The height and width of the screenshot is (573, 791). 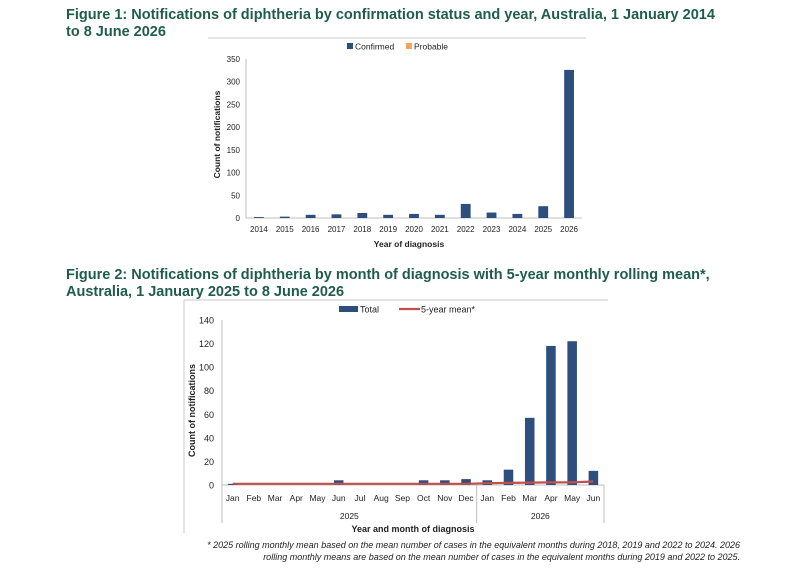 I want to click on chart1-x-tick-label: 2022, so click(x=466, y=229).